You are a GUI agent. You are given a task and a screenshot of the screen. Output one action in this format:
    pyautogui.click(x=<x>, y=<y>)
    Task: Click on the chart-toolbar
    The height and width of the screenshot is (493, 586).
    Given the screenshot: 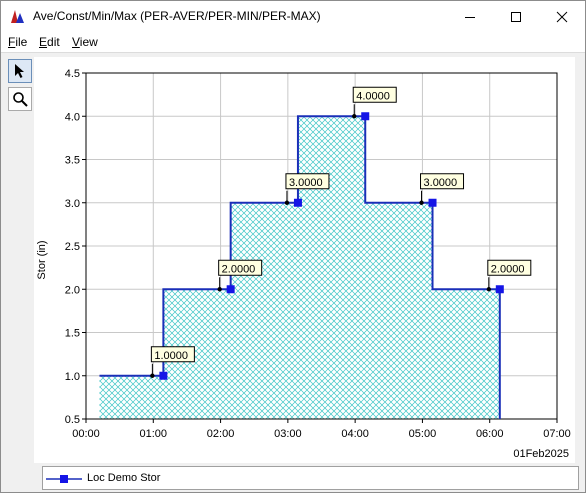 What is the action you would take?
    pyautogui.click(x=19, y=87)
    